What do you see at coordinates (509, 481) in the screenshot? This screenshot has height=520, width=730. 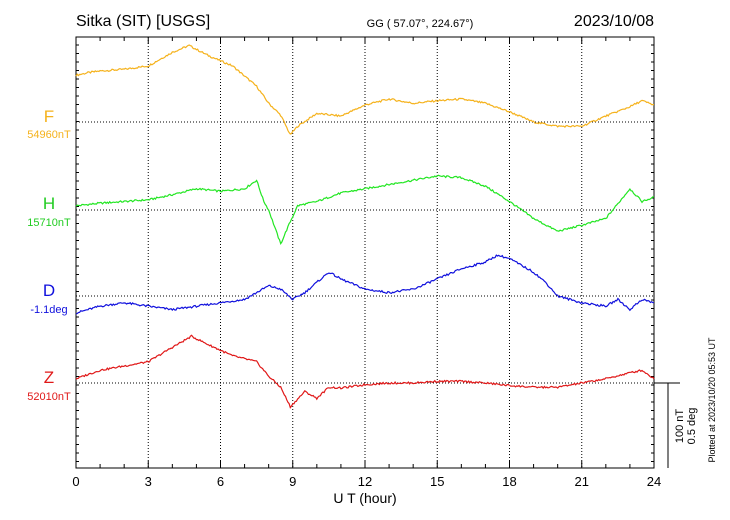 I see `x-tick-label: 18` at bounding box center [509, 481].